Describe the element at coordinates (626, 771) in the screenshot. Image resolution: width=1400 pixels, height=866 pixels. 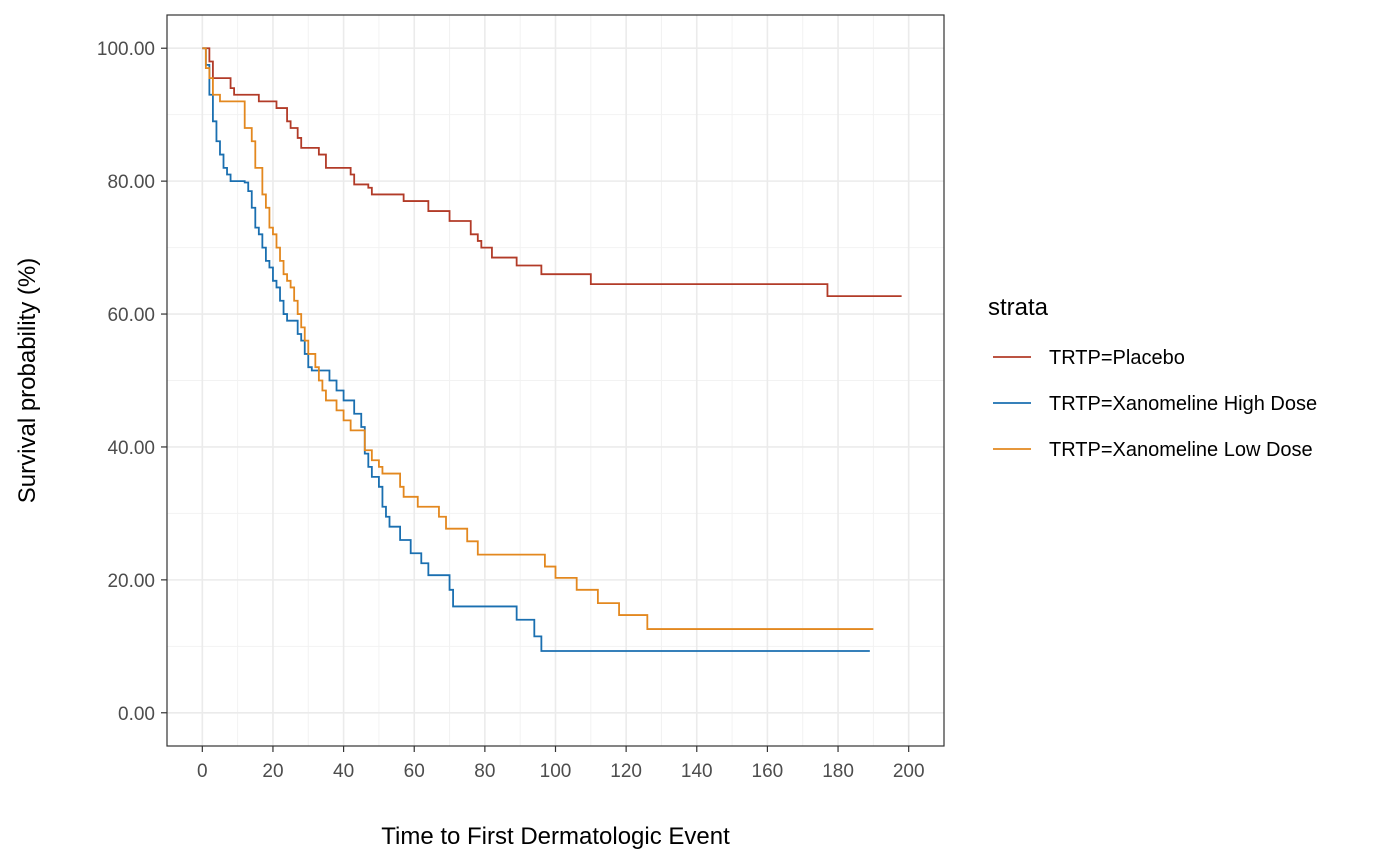
I see `x-tick-label: 120` at that location.